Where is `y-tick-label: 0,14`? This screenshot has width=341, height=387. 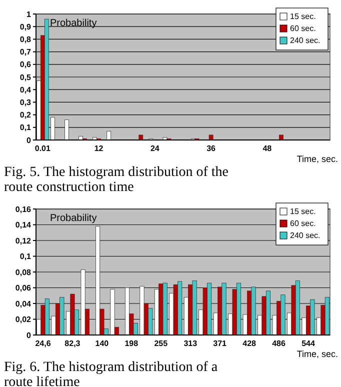
y-tick-label: 0,14 is located at coordinates (23, 225).